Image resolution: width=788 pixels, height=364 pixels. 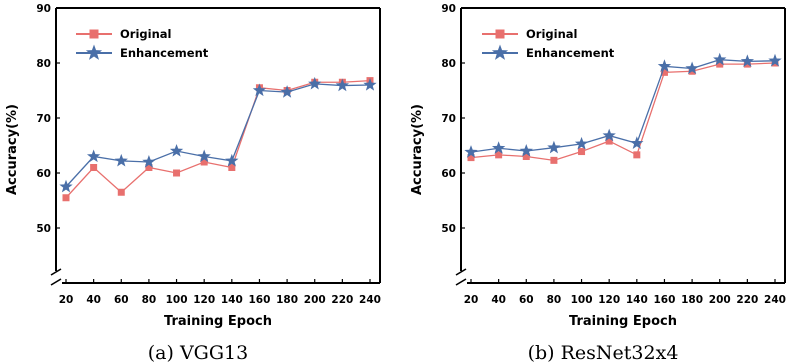 What do you see at coordinates (198, 353) in the screenshot?
I see `chart-caption: (a) VGG13` at bounding box center [198, 353].